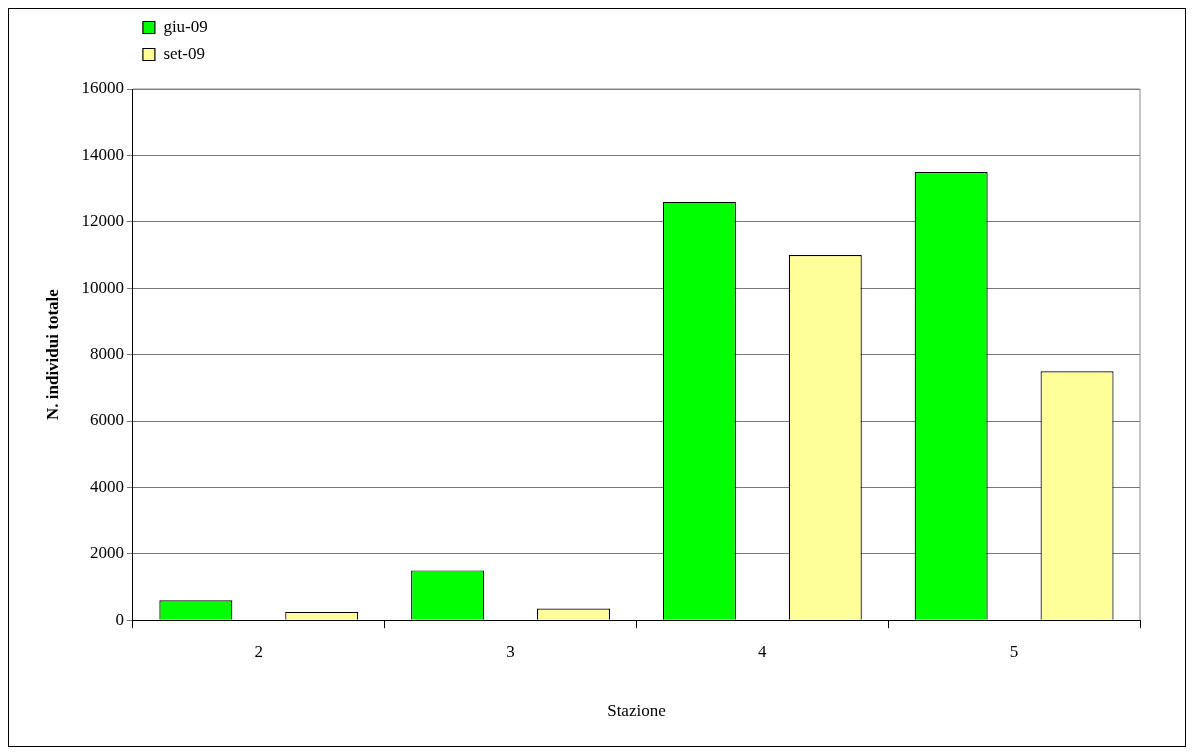  Describe the element at coordinates (185, 26) in the screenshot. I see `legend-label: giu-09` at that location.